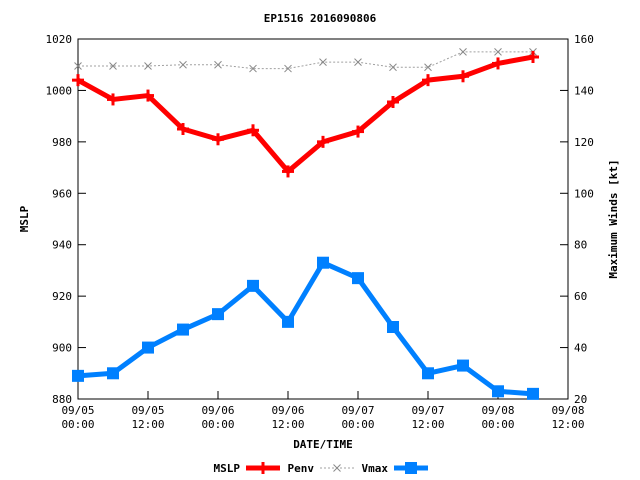 Image resolution: width=640 pixels, height=480 pixels. What do you see at coordinates (320, 18) in the screenshot?
I see `chart-title: EP1516 2016090806` at bounding box center [320, 18].